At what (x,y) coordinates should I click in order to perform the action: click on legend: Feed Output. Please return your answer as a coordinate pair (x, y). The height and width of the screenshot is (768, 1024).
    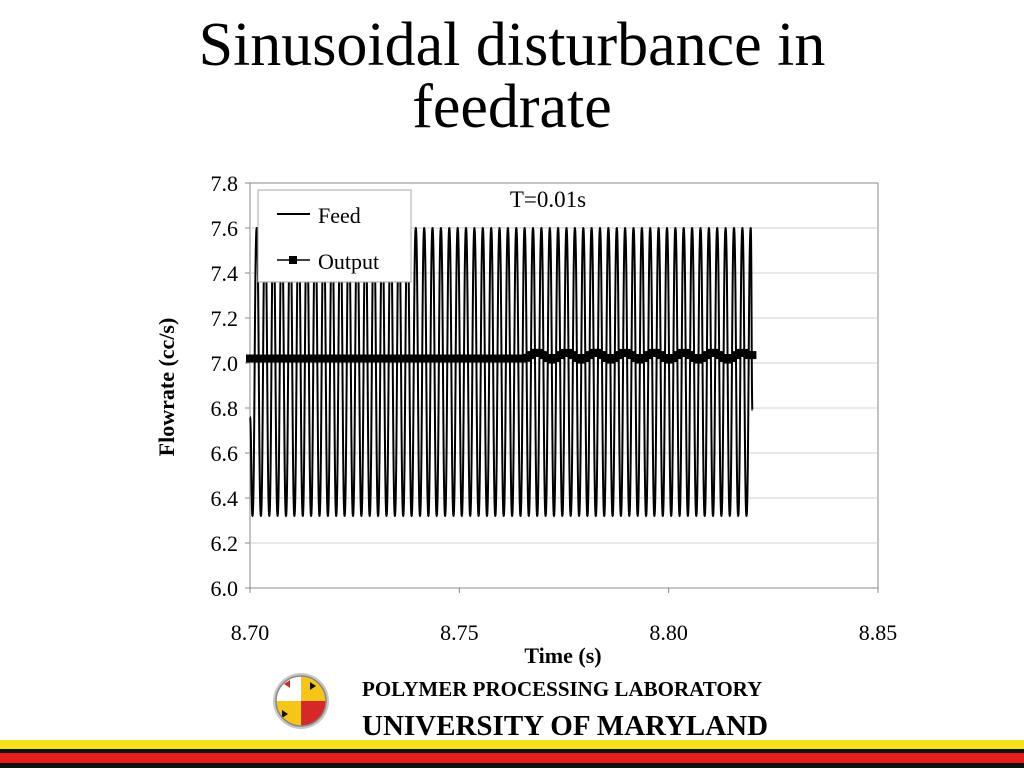
    Looking at the image, I should click on (334, 236).